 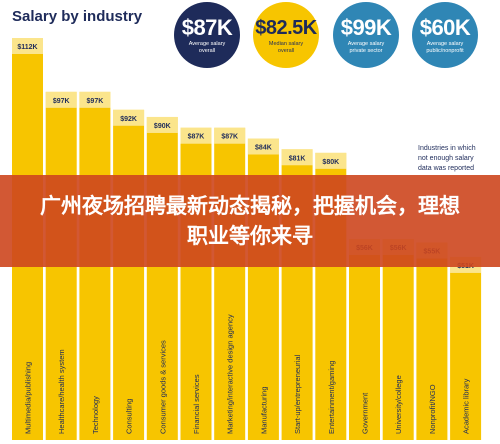 I want to click on average-salary-public-badge: $60K Average salary public/nonprofit, so click(x=445, y=35).